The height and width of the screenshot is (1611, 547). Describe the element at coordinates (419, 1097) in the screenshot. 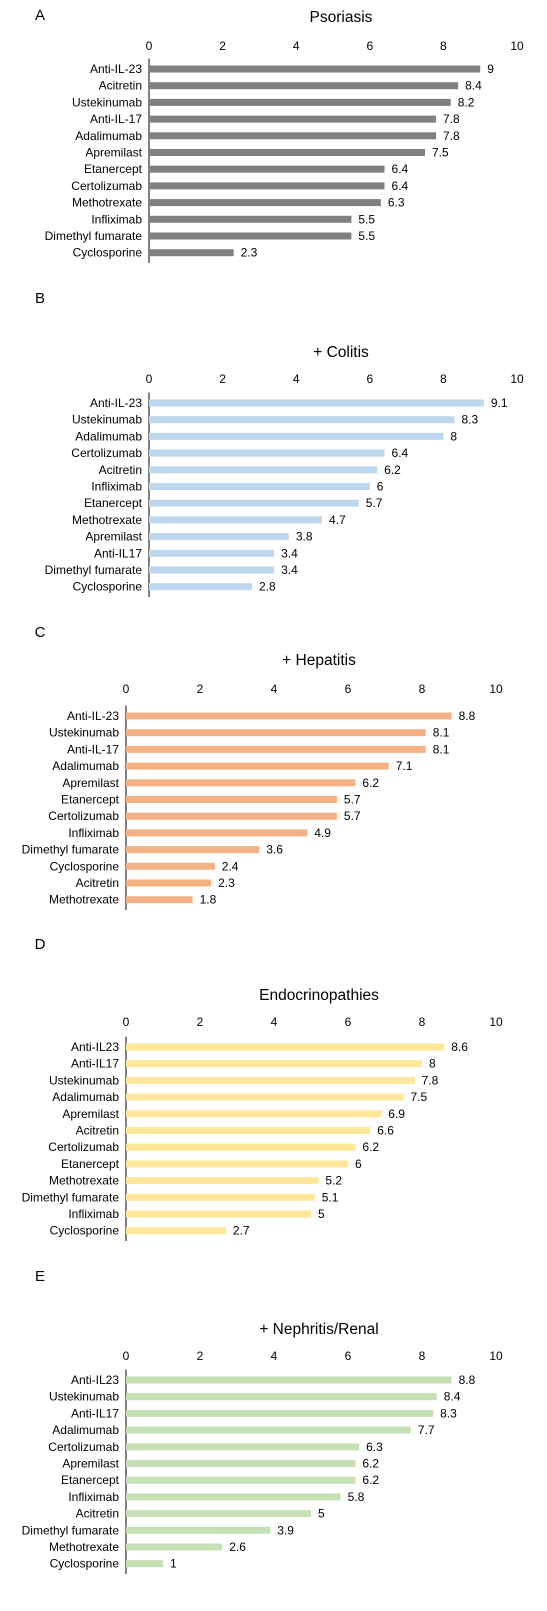

I see `data-label: 7.5` at that location.